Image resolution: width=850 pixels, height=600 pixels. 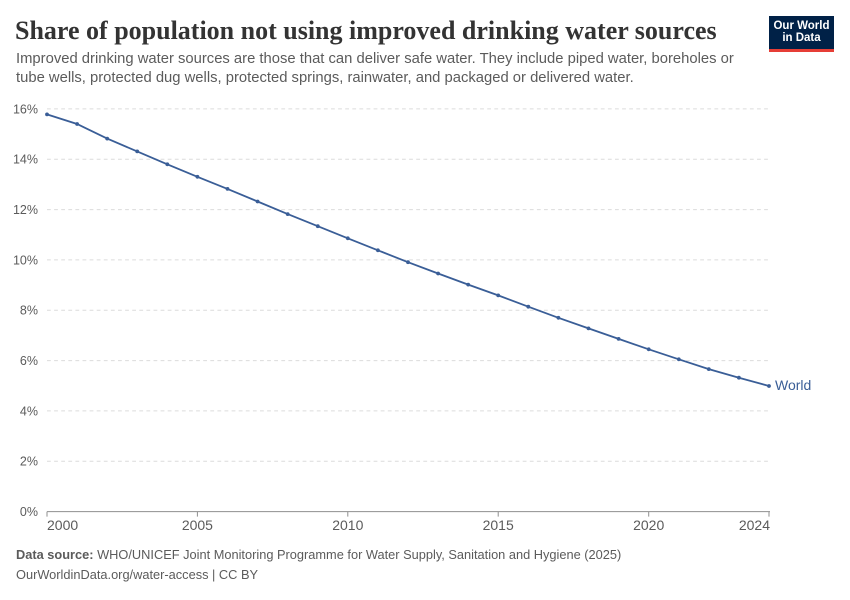 What do you see at coordinates (62, 525) in the screenshot?
I see `svg-text: 2000` at bounding box center [62, 525].